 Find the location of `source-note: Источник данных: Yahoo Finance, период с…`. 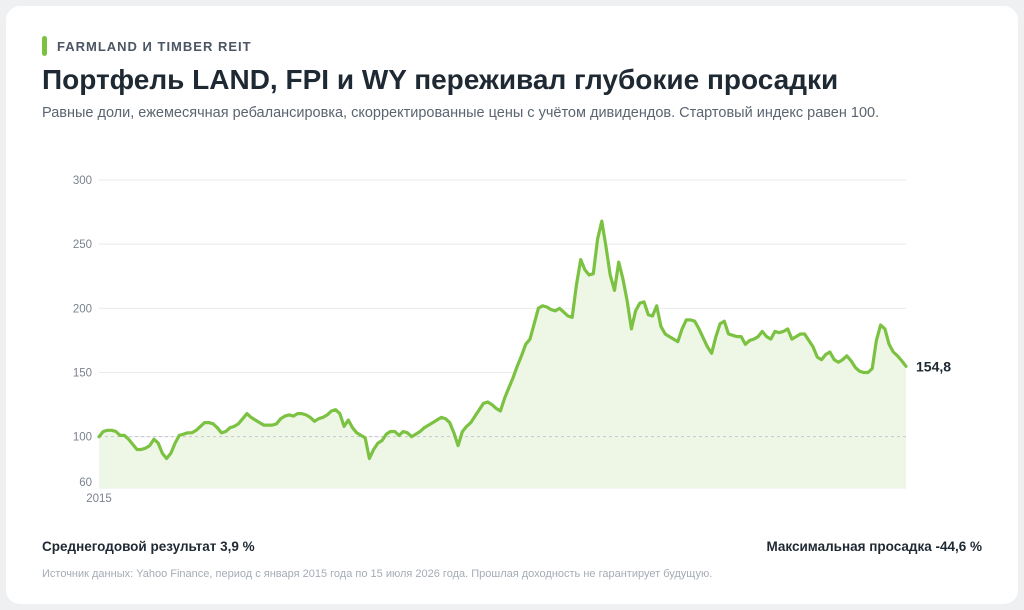

source-note: Источник данных: Yahoo Finance, период с… is located at coordinates (377, 574).